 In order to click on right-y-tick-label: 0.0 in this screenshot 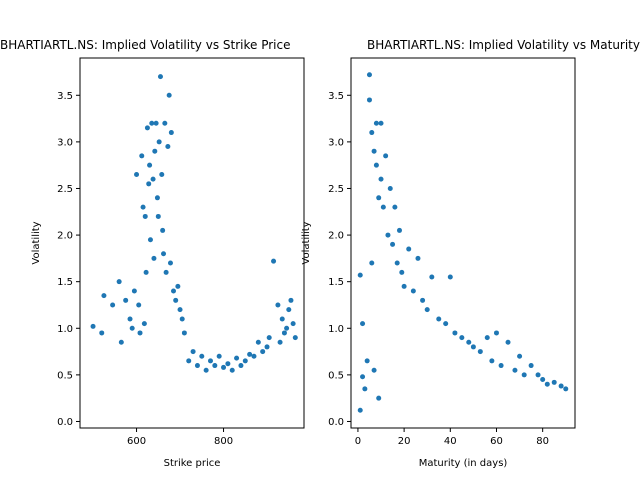, I will do `click(336, 422)`.